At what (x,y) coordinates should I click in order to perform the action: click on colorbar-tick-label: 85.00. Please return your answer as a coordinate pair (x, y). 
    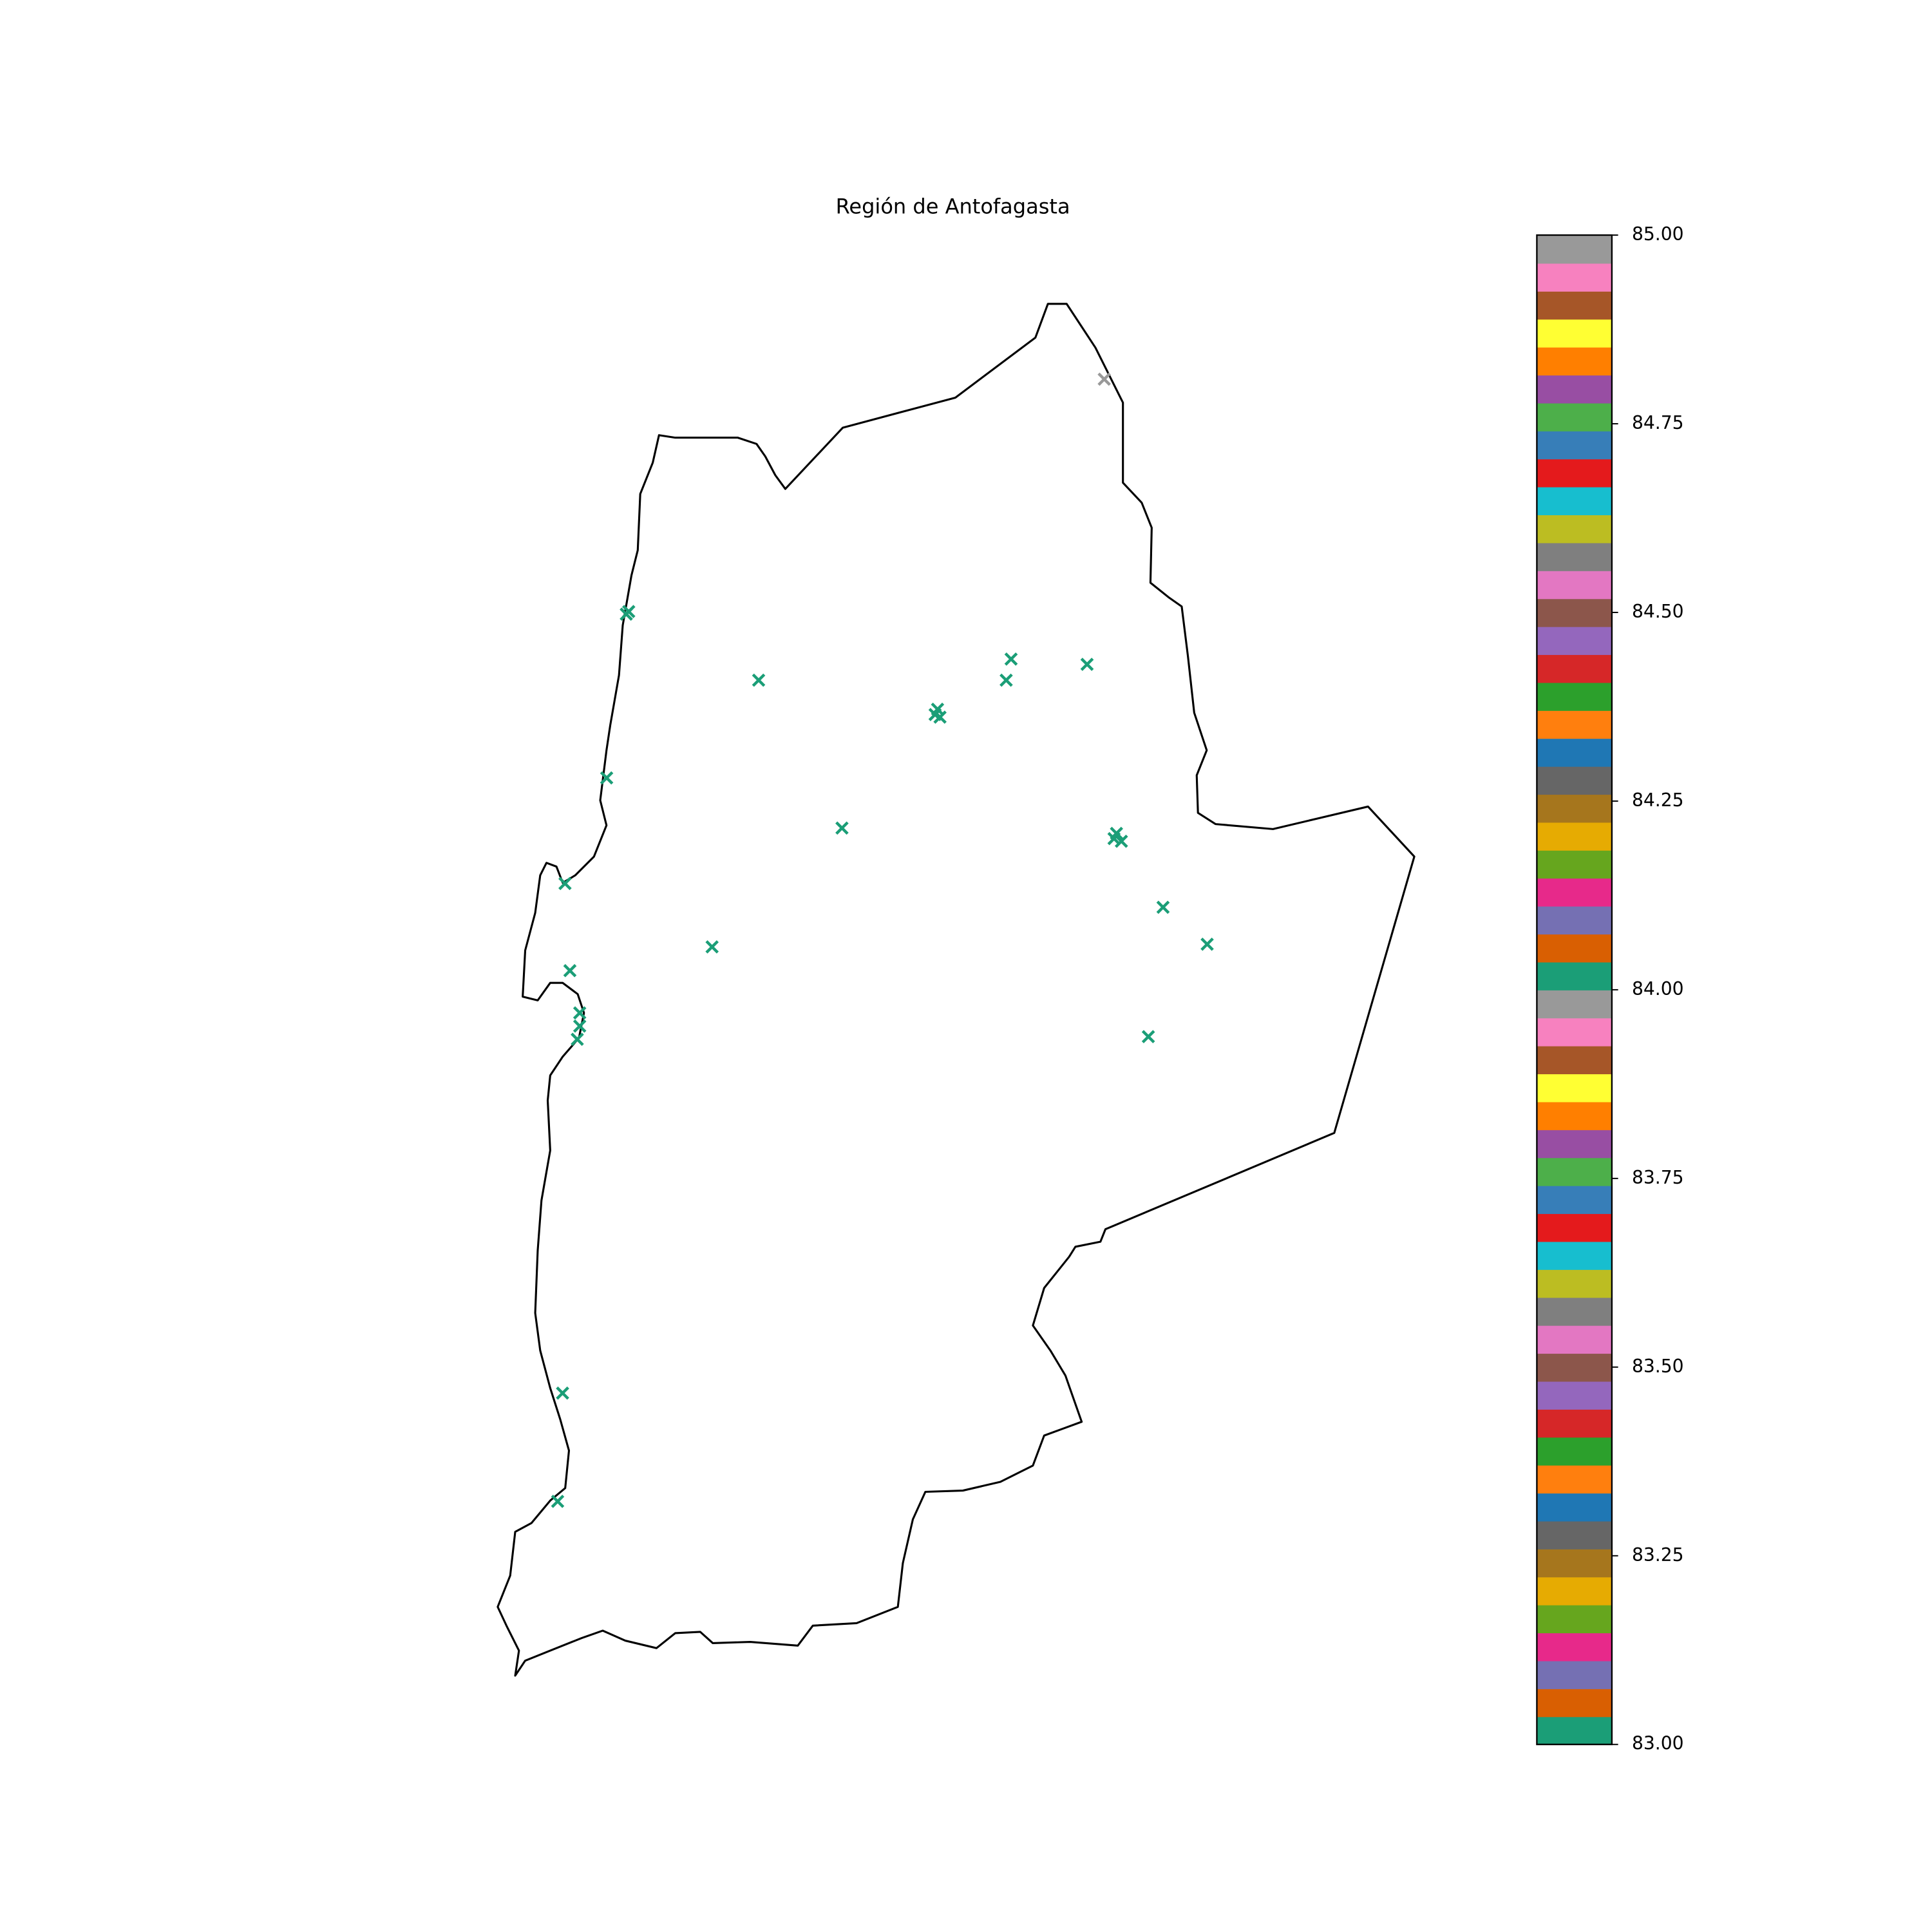
    Looking at the image, I should click on (1658, 234).